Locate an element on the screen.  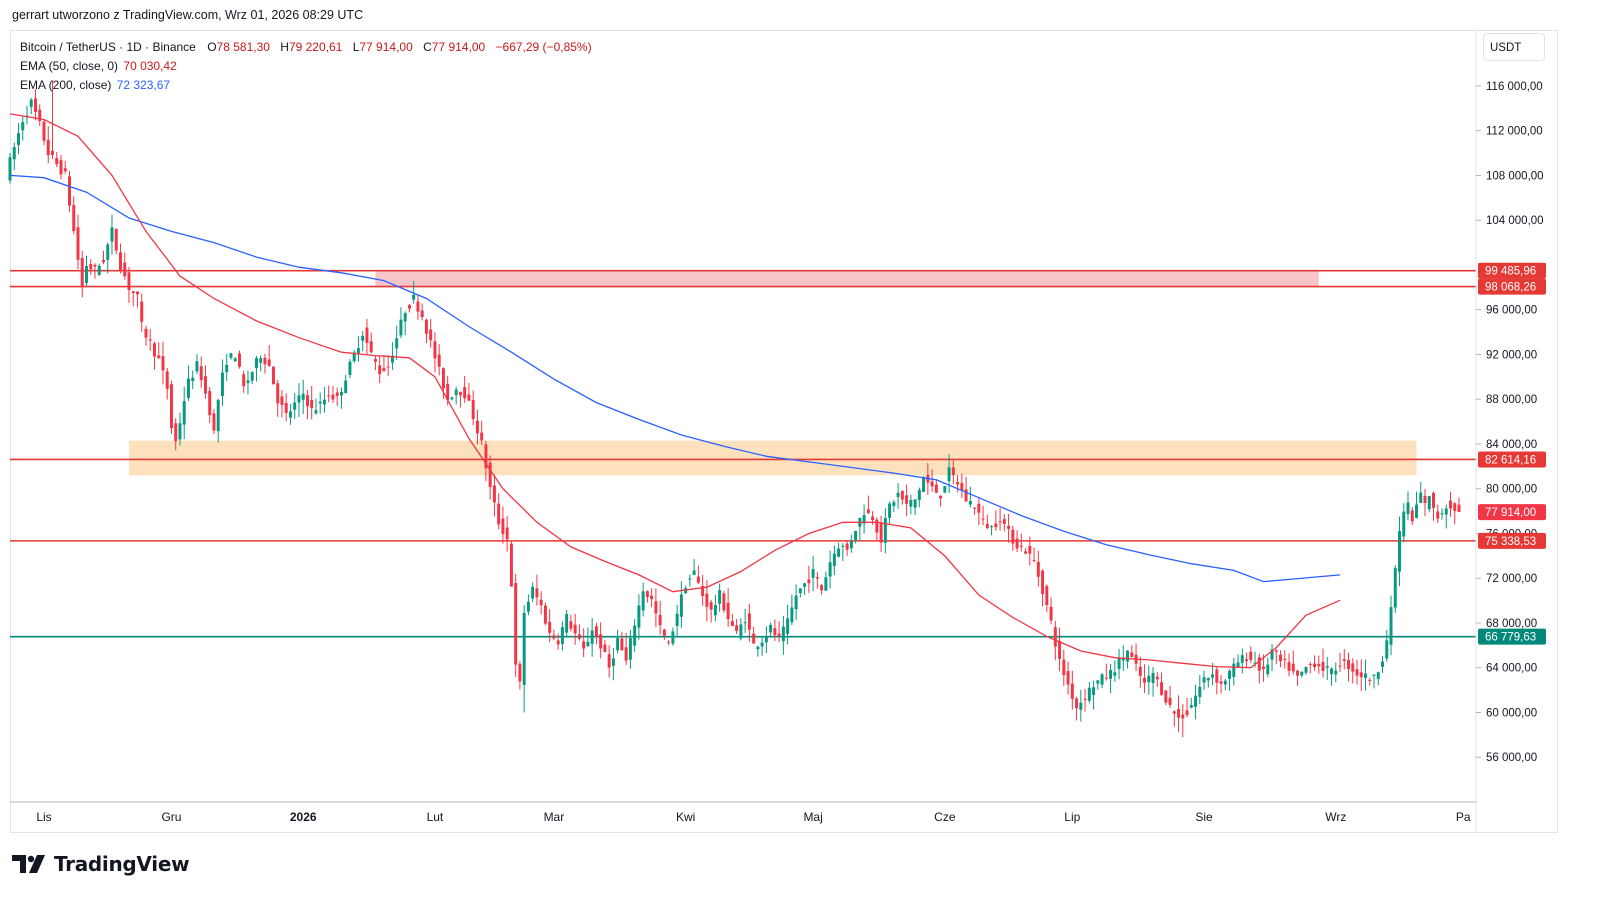
currency-selector: USDT is located at coordinates (1514, 47).